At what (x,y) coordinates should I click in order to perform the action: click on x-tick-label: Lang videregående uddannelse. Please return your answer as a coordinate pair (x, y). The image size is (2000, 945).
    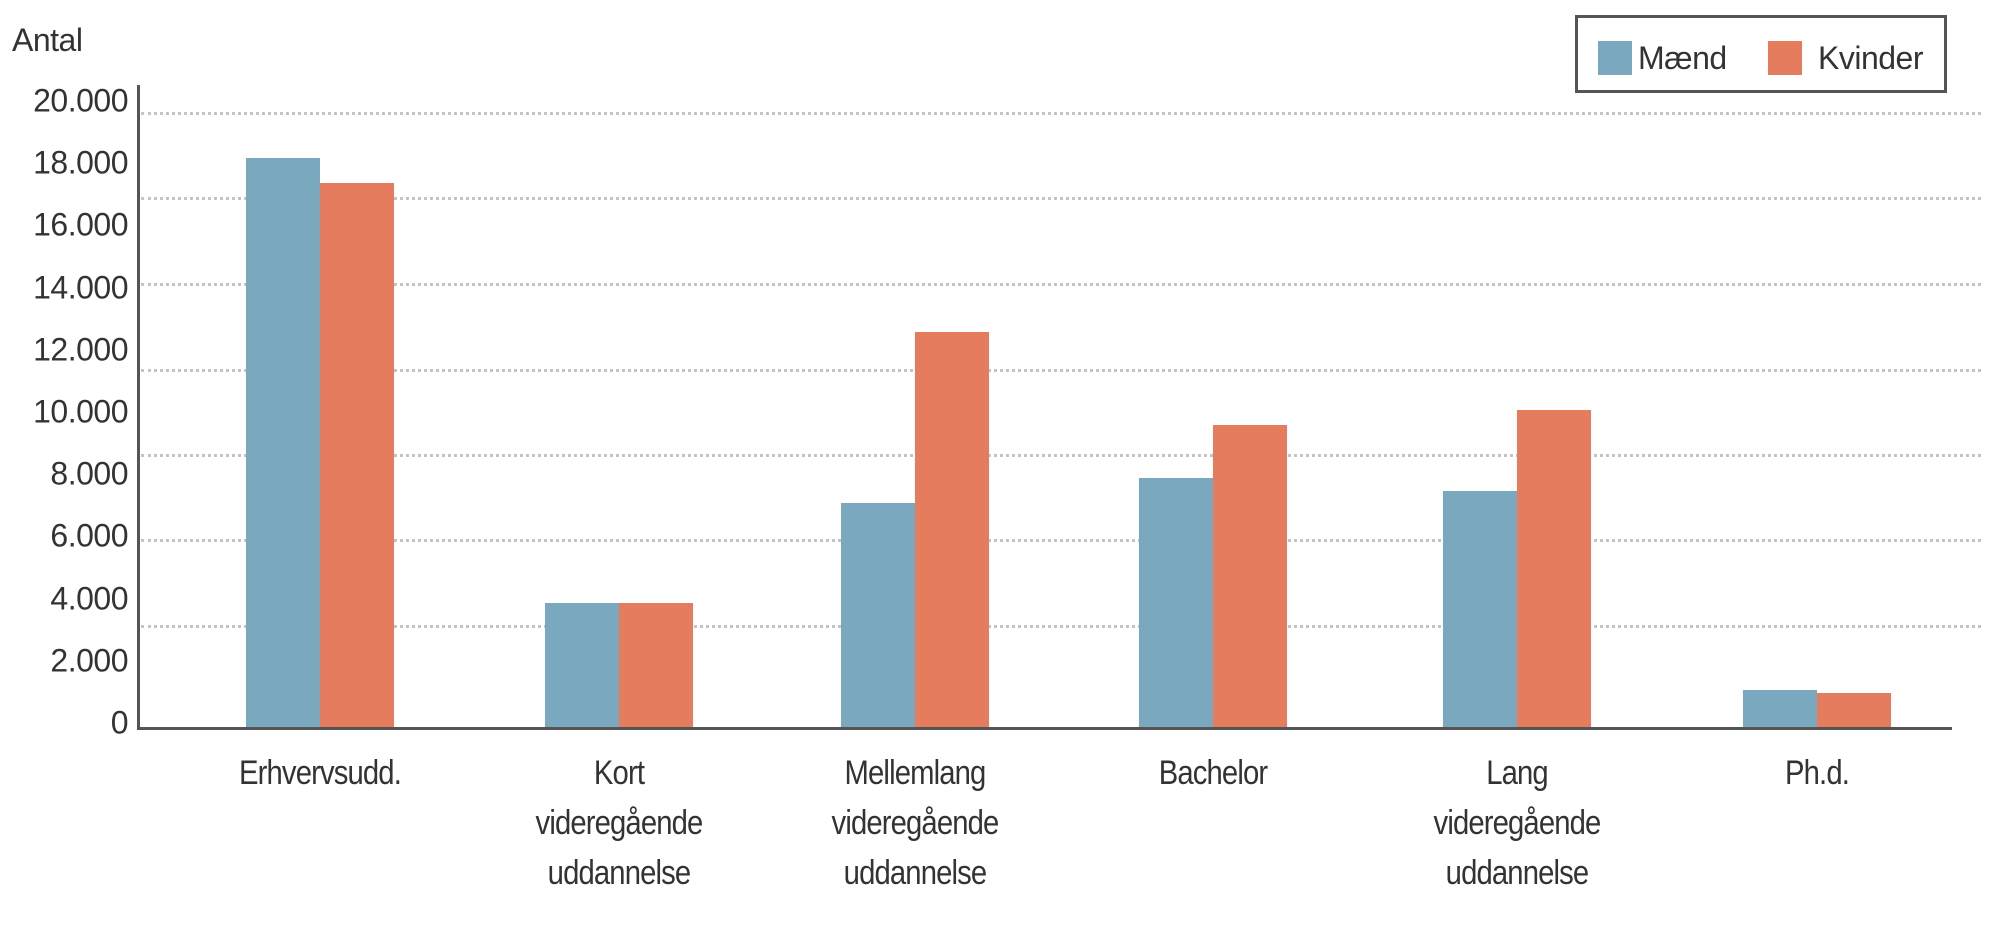
    Looking at the image, I should click on (1517, 823).